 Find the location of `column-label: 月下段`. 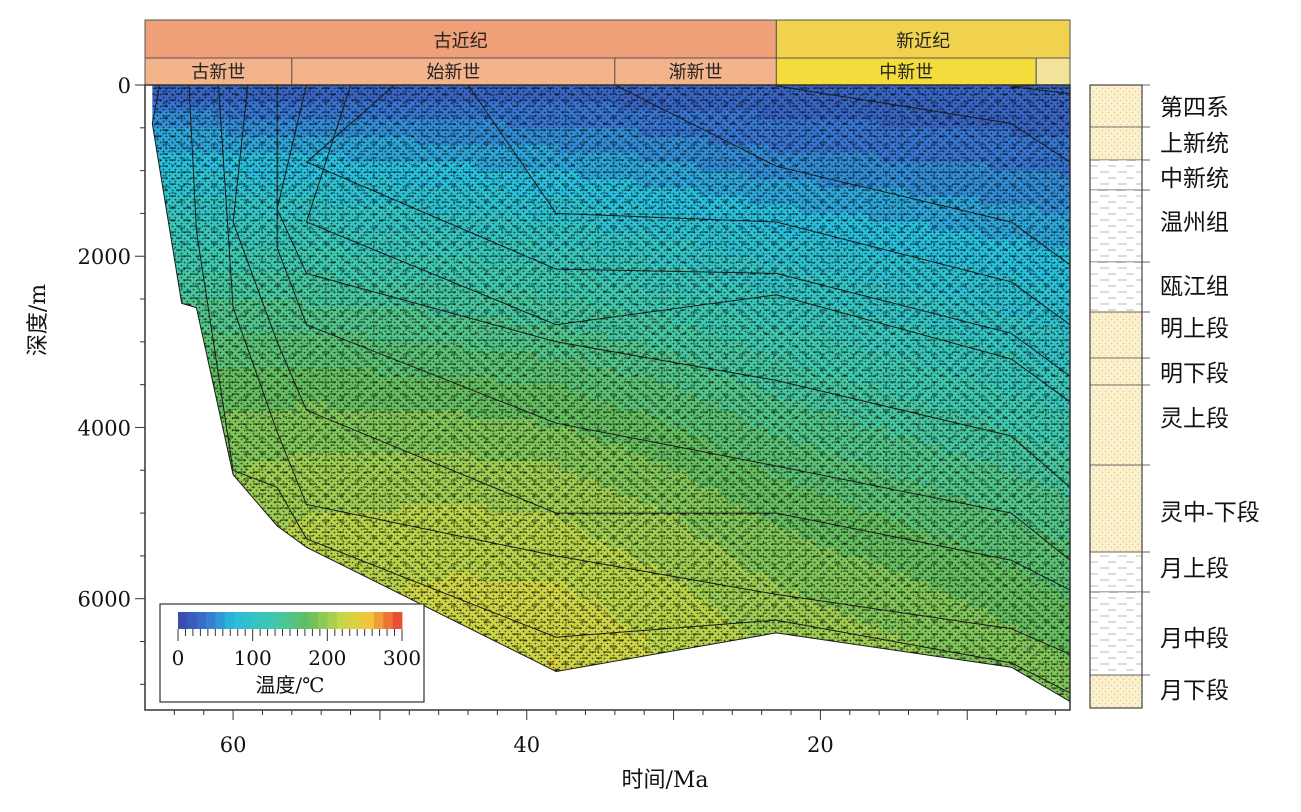

column-label: 月下段 is located at coordinates (1194, 691).